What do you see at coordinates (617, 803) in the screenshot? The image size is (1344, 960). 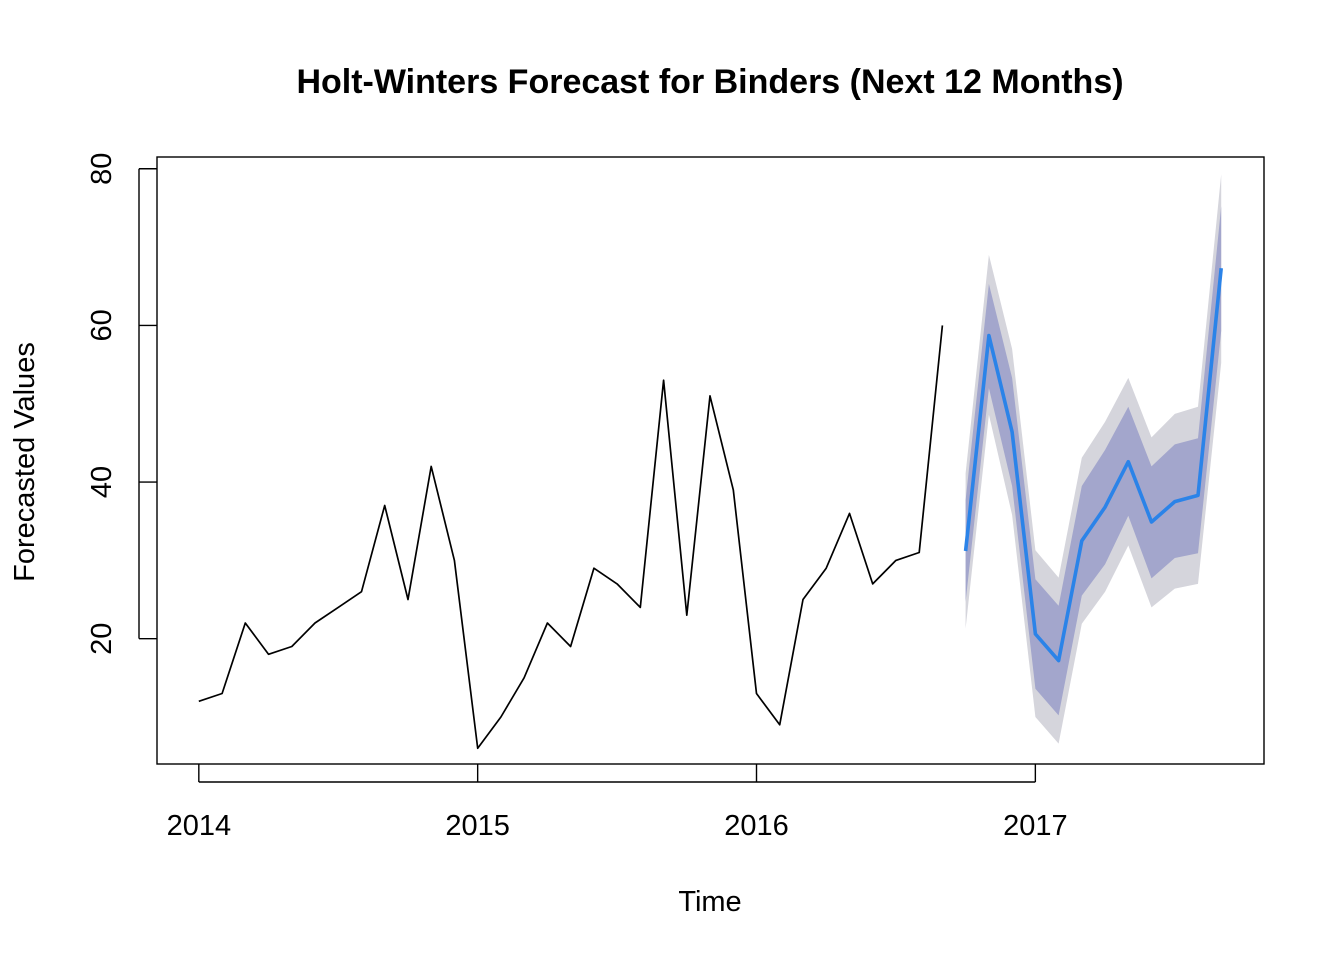 I see `x-axis: 2014 2015 2016 2017` at bounding box center [617, 803].